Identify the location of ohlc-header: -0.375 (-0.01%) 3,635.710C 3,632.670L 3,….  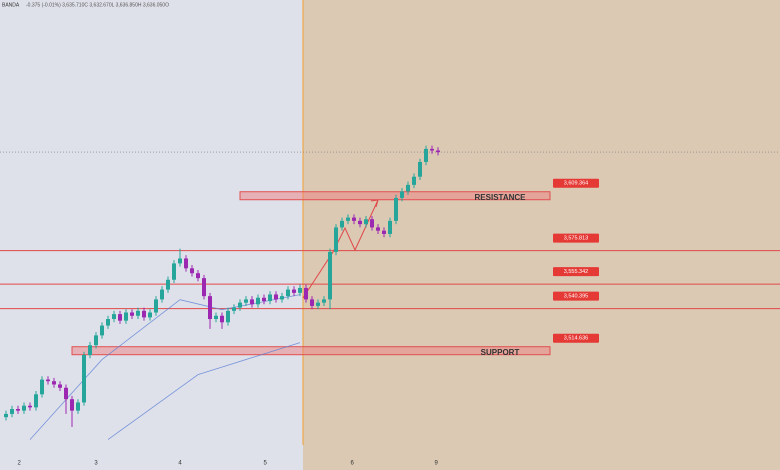
(97, 5).